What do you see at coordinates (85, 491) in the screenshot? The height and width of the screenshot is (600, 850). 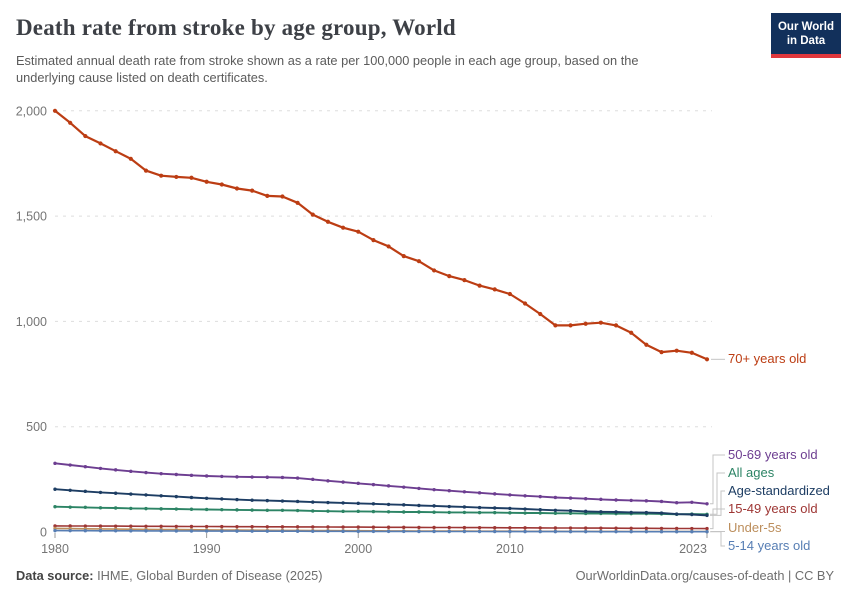 I see `data-point-age-standardized-1982` at bounding box center [85, 491].